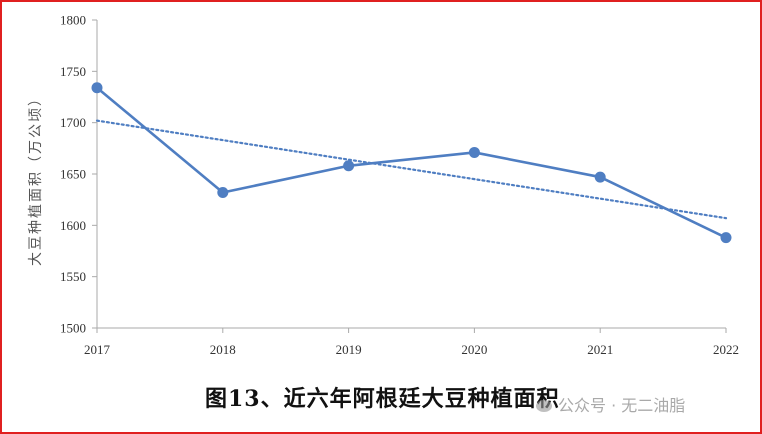 This screenshot has height=434, width=762. I want to click on y-tick-label: 1600, so click(73, 225).